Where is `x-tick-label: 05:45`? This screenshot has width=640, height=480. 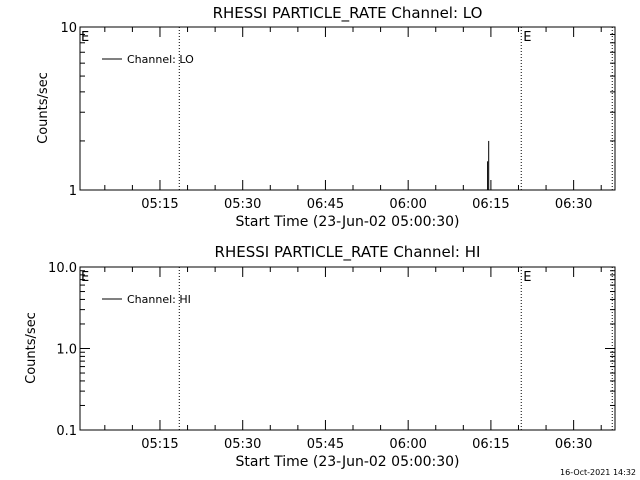 x-tick-label: 05:45 is located at coordinates (325, 444).